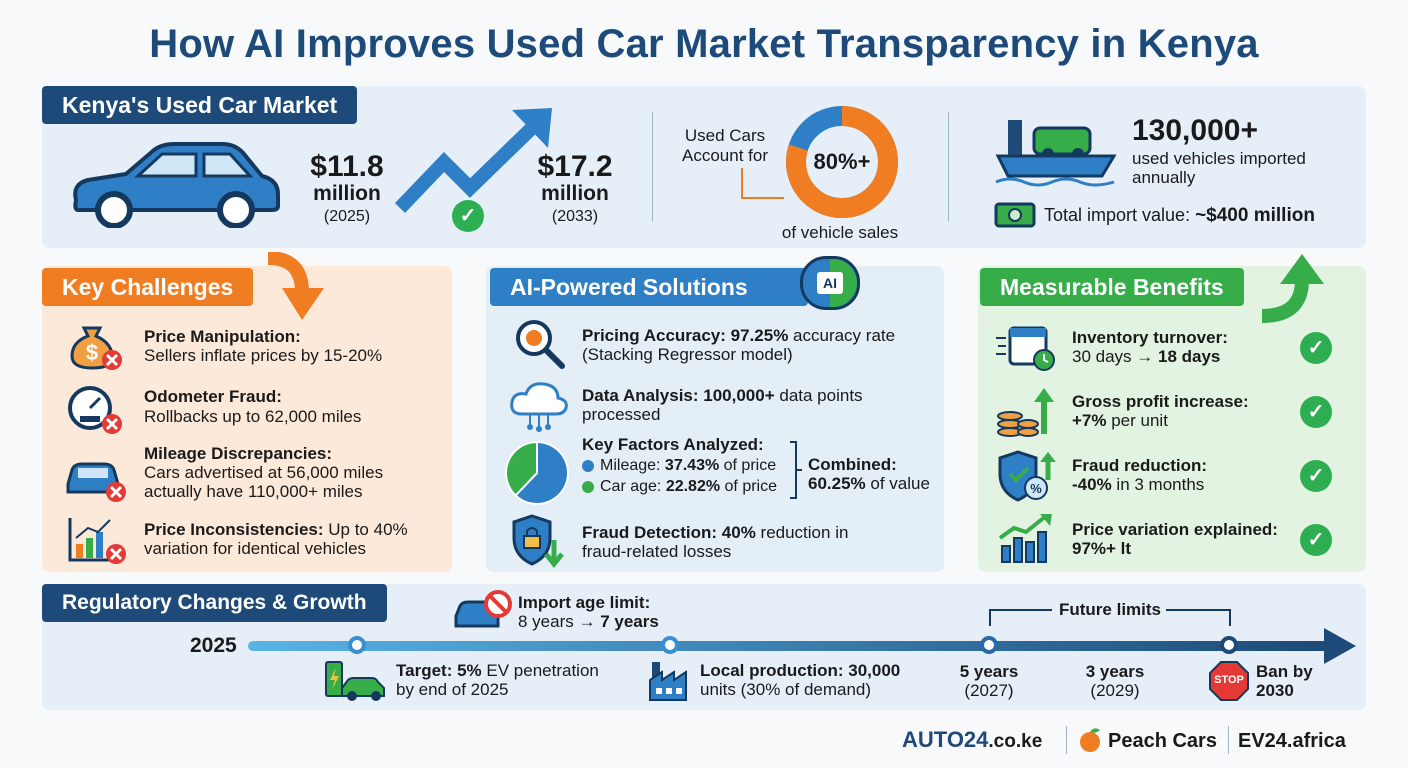  I want to click on ev-target-line2: by end of 2025, so click(452, 689).